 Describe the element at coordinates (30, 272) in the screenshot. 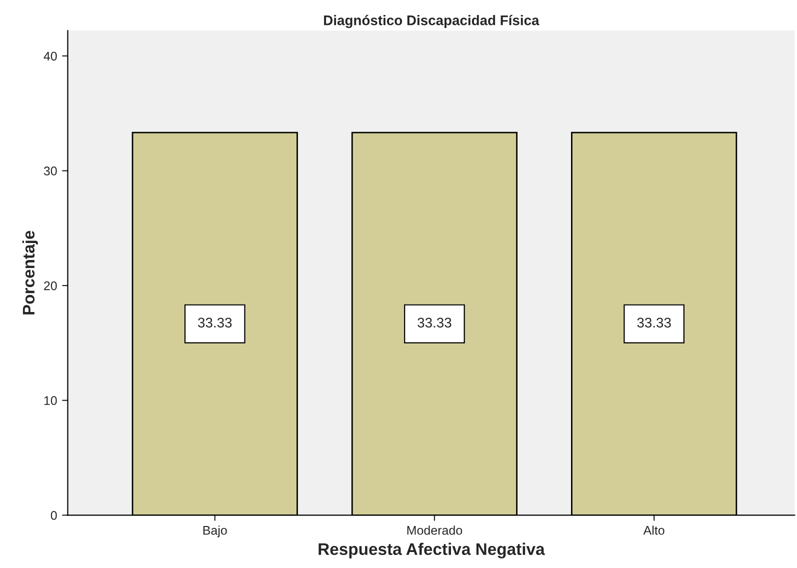

I see `y-axis-title: Porcentaje` at that location.